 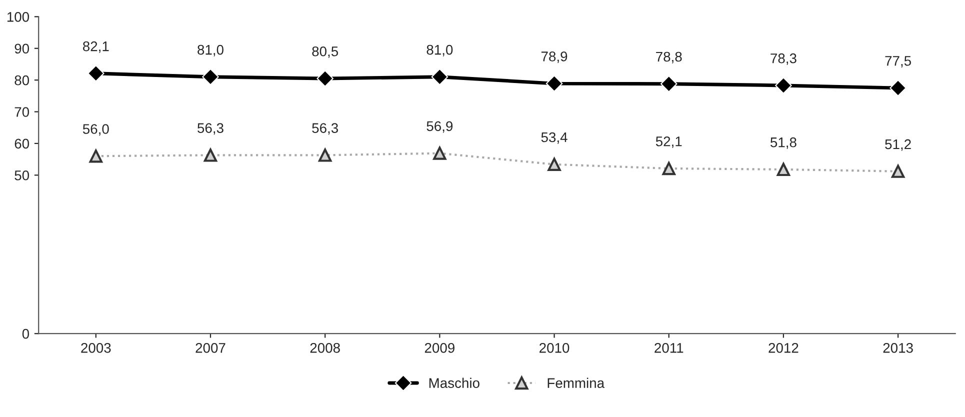 What do you see at coordinates (22, 112) in the screenshot?
I see `y-tick-label: 70` at bounding box center [22, 112].